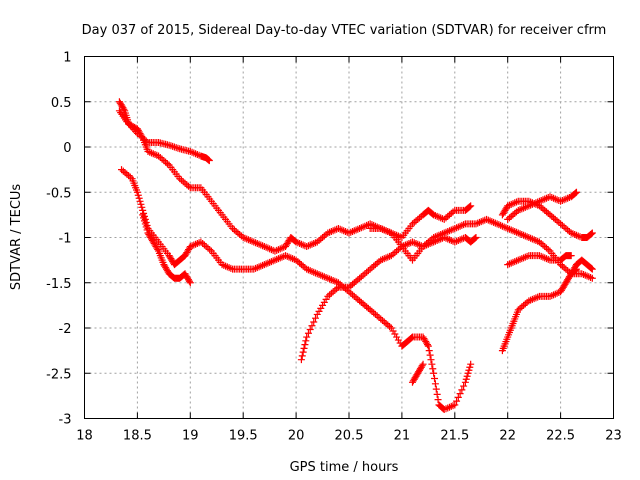 The image size is (640, 480). I want to click on series-arc-e, so click(388, 299).